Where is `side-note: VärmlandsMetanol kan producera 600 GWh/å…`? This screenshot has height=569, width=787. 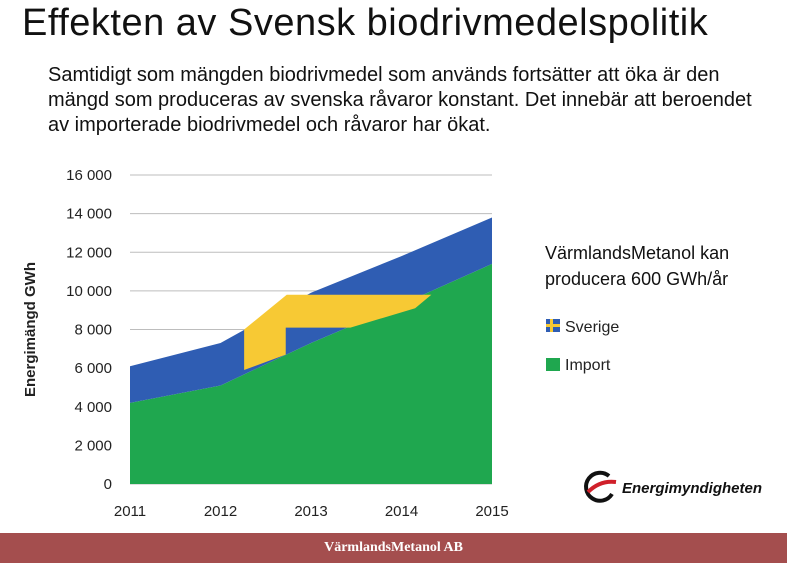 side-note: VärmlandsMetanol kan producera 600 GWh/å… is located at coordinates (637, 266).